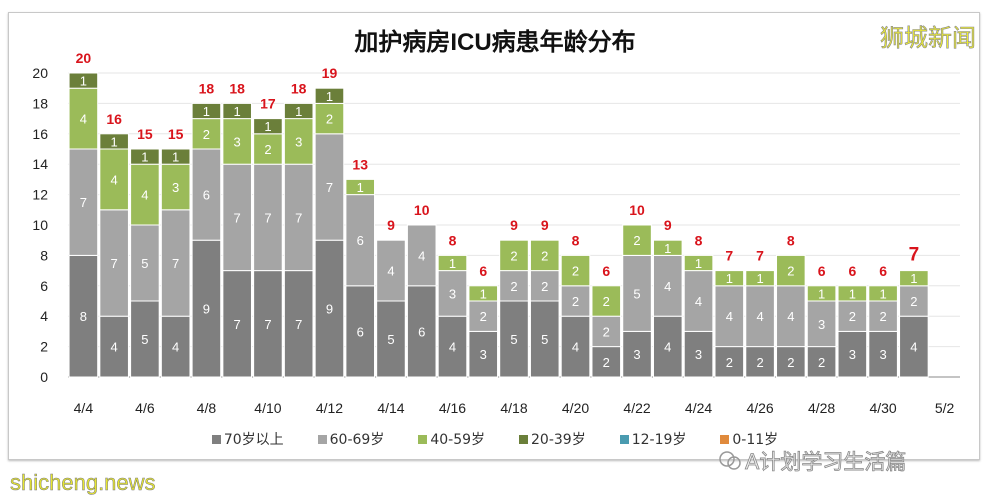  What do you see at coordinates (821, 408) in the screenshot?
I see `x-tick-label: 4/28` at bounding box center [821, 408].